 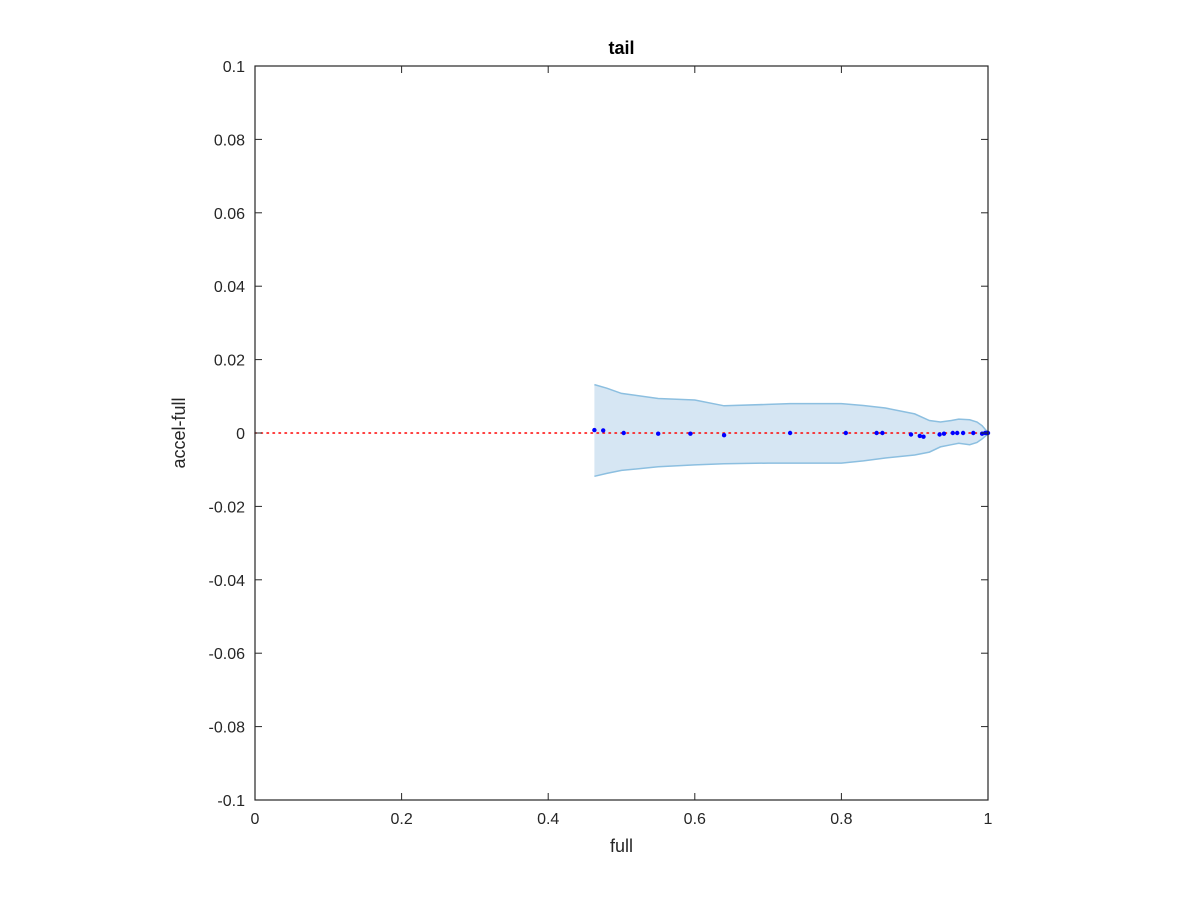 What do you see at coordinates (234, 67) in the screenshot?
I see `y-tick-label: 0.1` at bounding box center [234, 67].